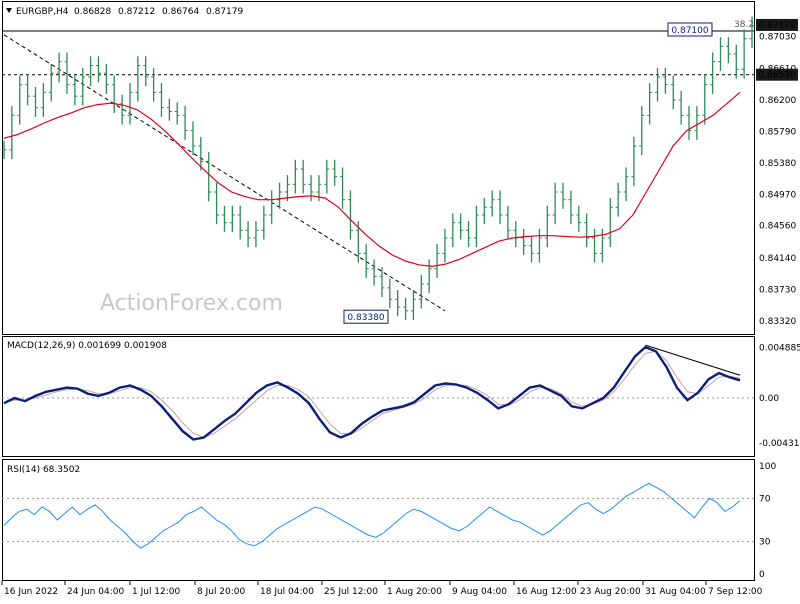 Image resolution: width=800 pixels, height=604 pixels. What do you see at coordinates (777, 290) in the screenshot?
I see `price-axis-label: 0.83730` at bounding box center [777, 290].